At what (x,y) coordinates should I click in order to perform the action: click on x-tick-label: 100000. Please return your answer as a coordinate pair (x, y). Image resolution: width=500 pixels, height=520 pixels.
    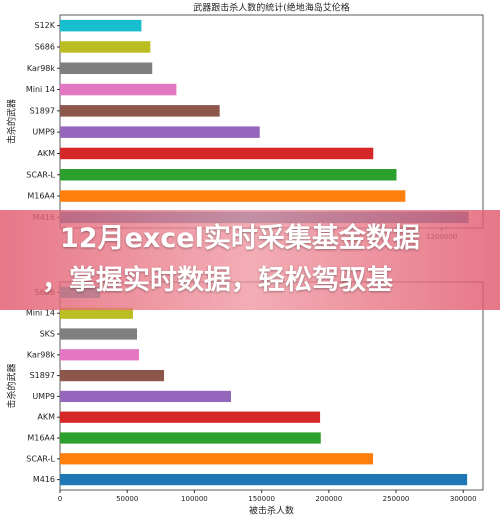
    Looking at the image, I should click on (194, 499).